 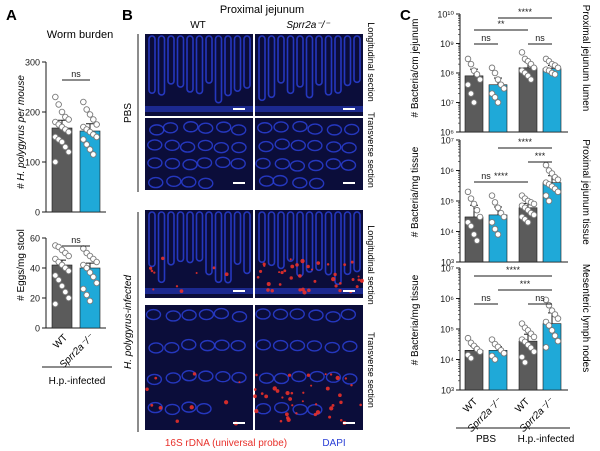 What do you see at coordinates (447, 103) in the screenshot?
I see `y-tick-label: 10⁷` at bounding box center [447, 103].